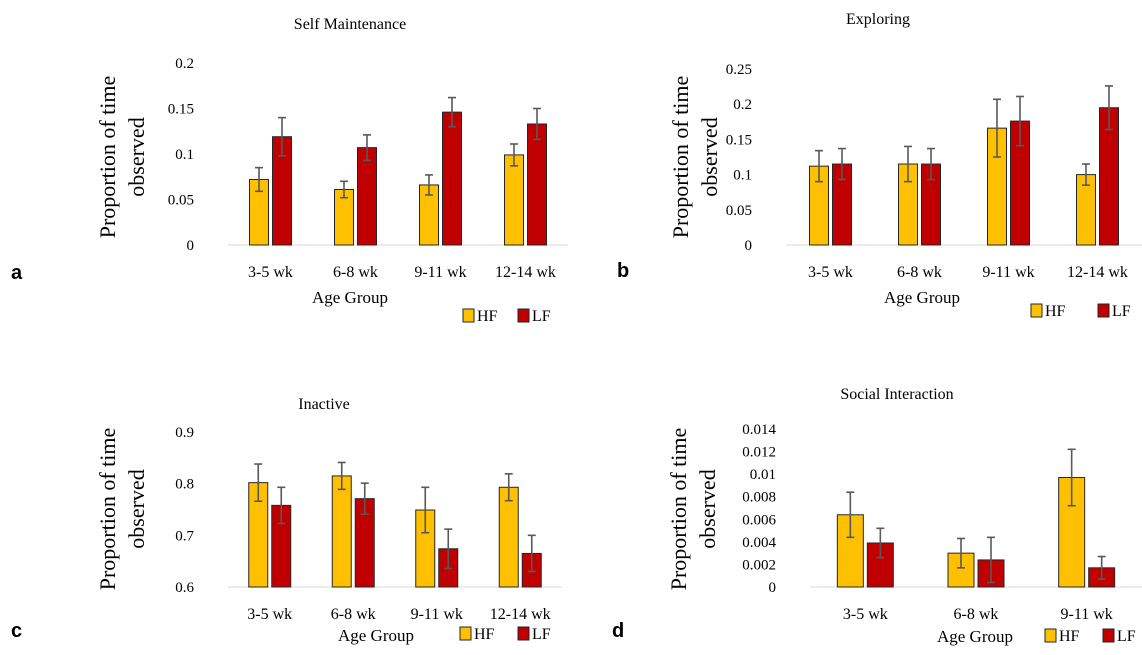 Image resolution: width=1142 pixels, height=655 pixels. Describe the element at coordinates (763, 475) in the screenshot. I see `y-tick-label: 0.01` at that location.